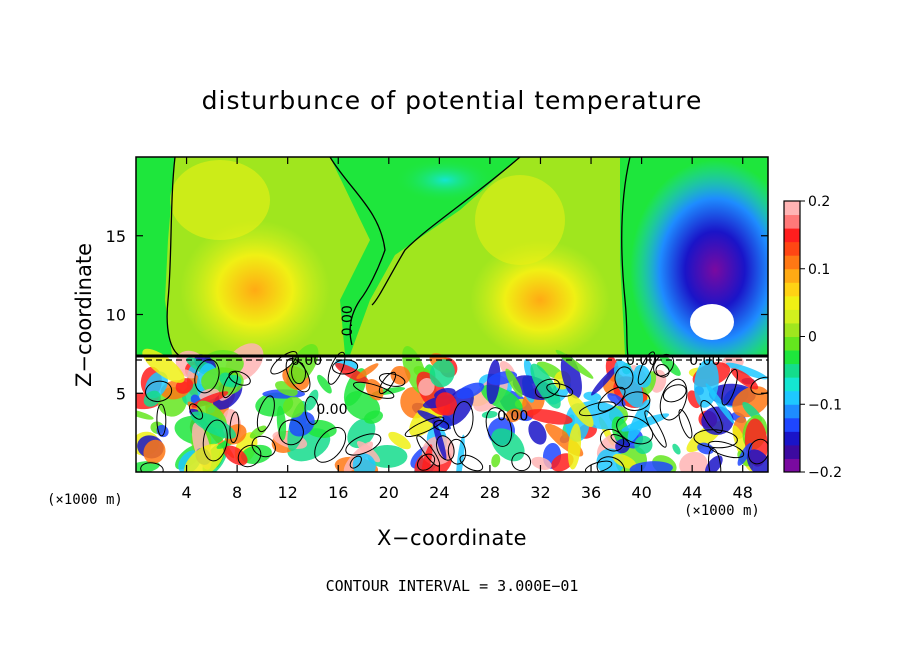  Describe the element at coordinates (812, 338) in the screenshot. I see `colorbar-tick-label: 0` at that location.